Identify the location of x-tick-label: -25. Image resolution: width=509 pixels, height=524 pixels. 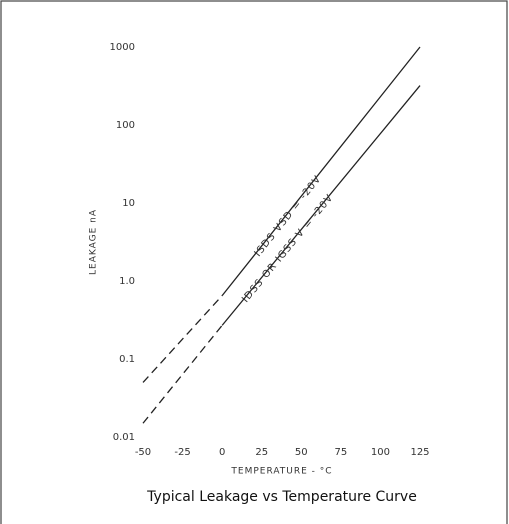
(182, 452).